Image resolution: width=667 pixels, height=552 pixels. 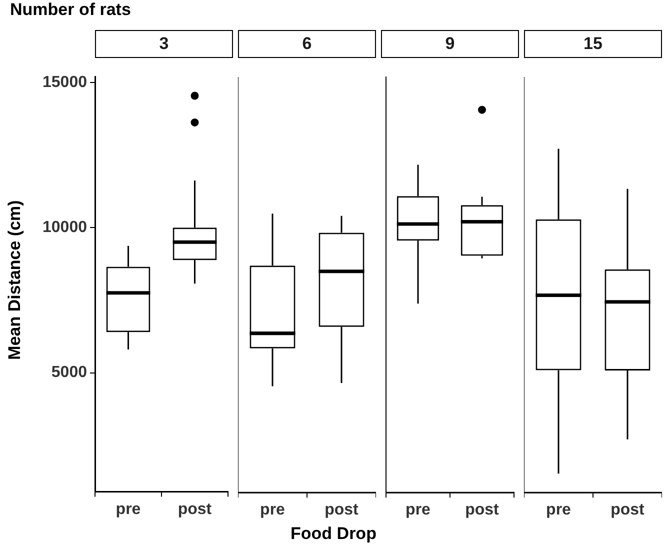 What do you see at coordinates (69, 373) in the screenshot?
I see `y-tick-label: 5000` at bounding box center [69, 373].